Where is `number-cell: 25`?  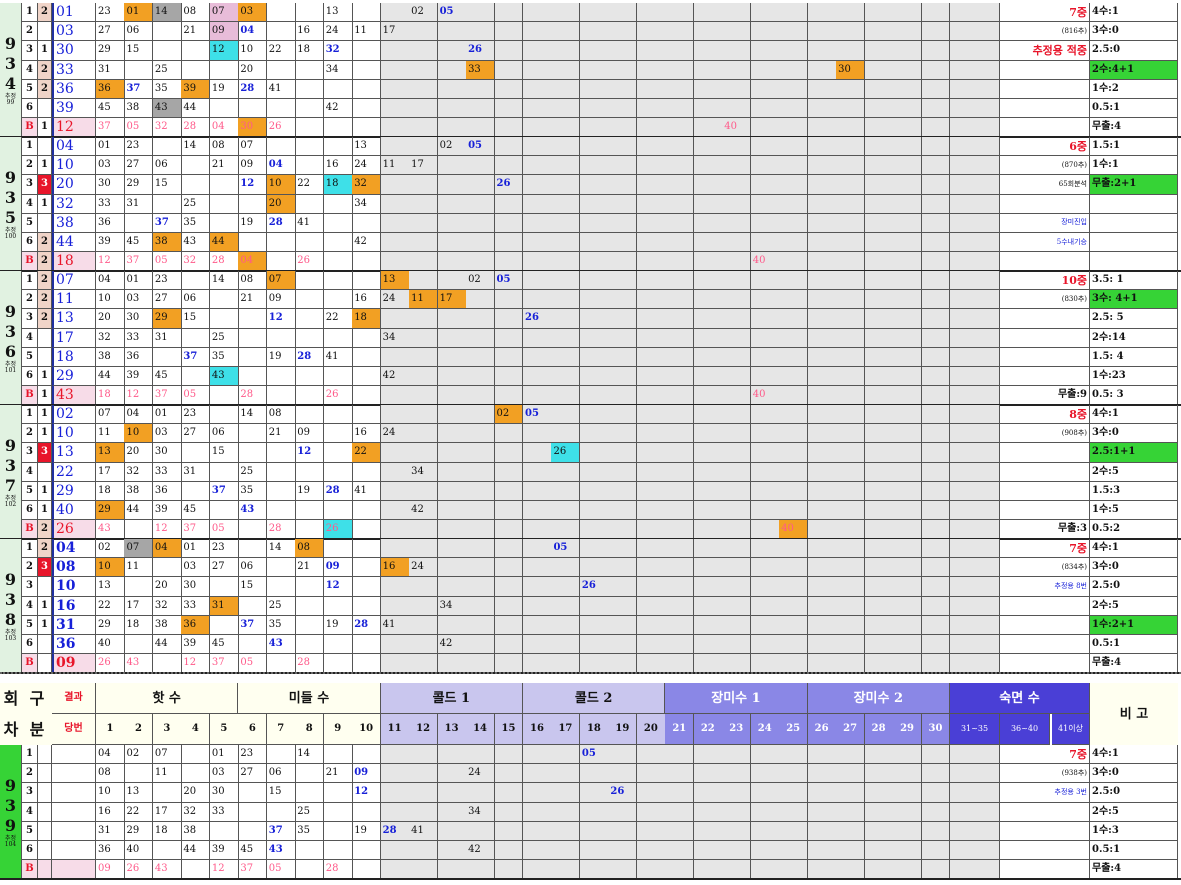 number-cell: 25 is located at coordinates (253, 472).